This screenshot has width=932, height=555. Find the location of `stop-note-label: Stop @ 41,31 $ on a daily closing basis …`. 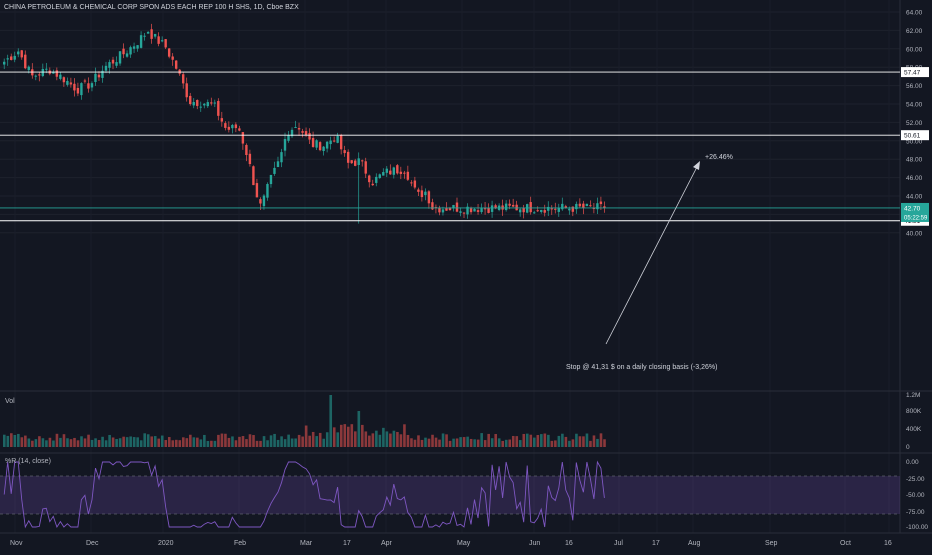

stop-note-label: Stop @ 41,31 $ on a daily closing basis … is located at coordinates (642, 367).